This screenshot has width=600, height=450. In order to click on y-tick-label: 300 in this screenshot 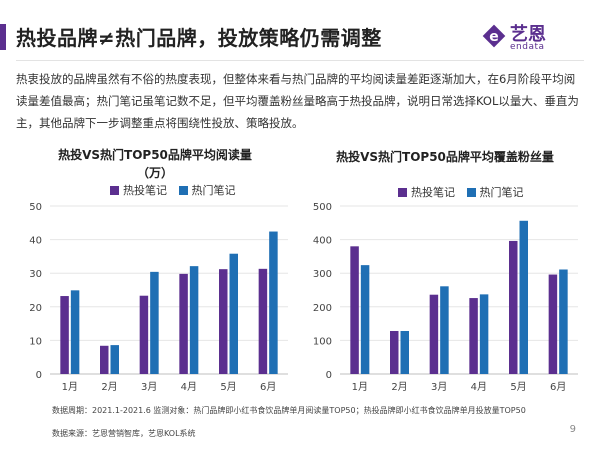, I will do `click(322, 274)`.